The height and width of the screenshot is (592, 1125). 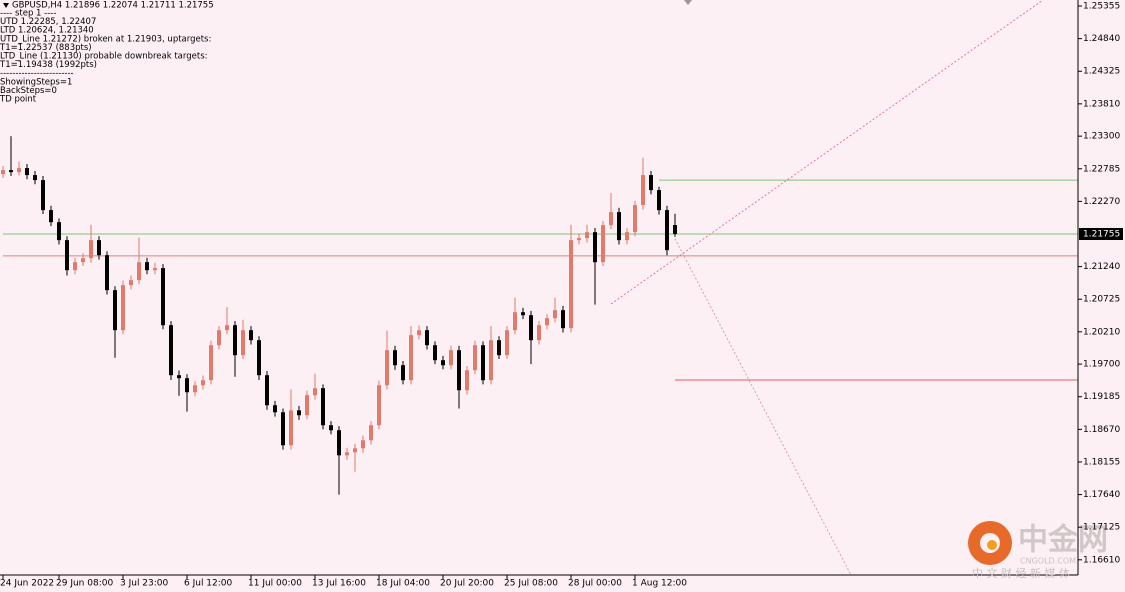 What do you see at coordinates (208, 584) in the screenshot?
I see `x-tick-label: 6 Jul 12:00` at bounding box center [208, 584].